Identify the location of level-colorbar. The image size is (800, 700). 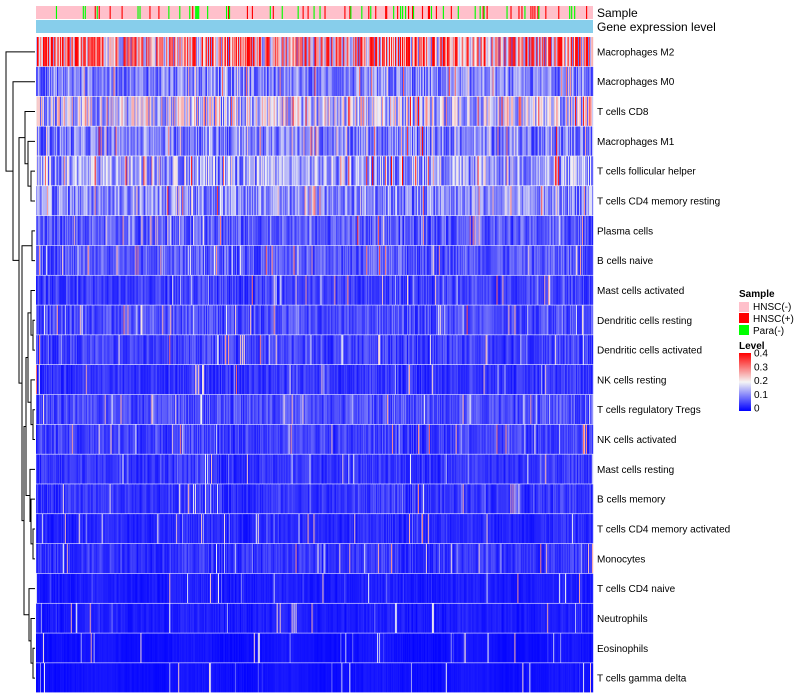
(745, 382).